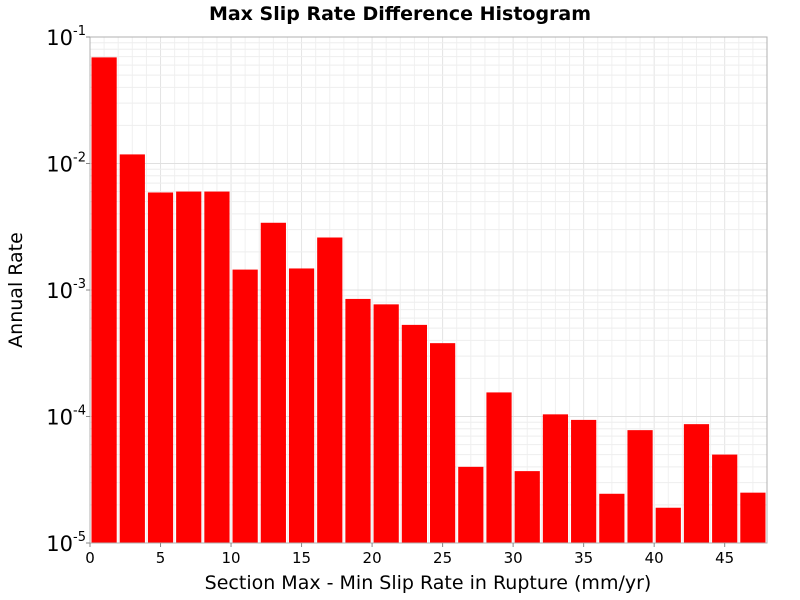 This screenshot has height=600, width=800. I want to click on y-tick-label: 10⁻², so click(66, 164).